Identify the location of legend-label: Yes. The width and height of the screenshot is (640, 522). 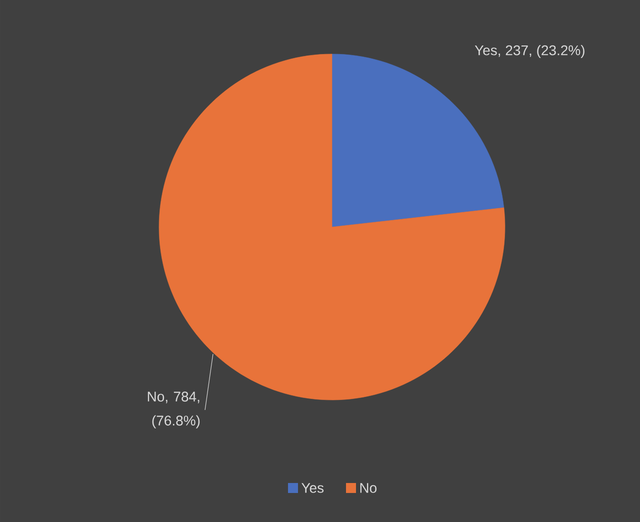
(313, 488).